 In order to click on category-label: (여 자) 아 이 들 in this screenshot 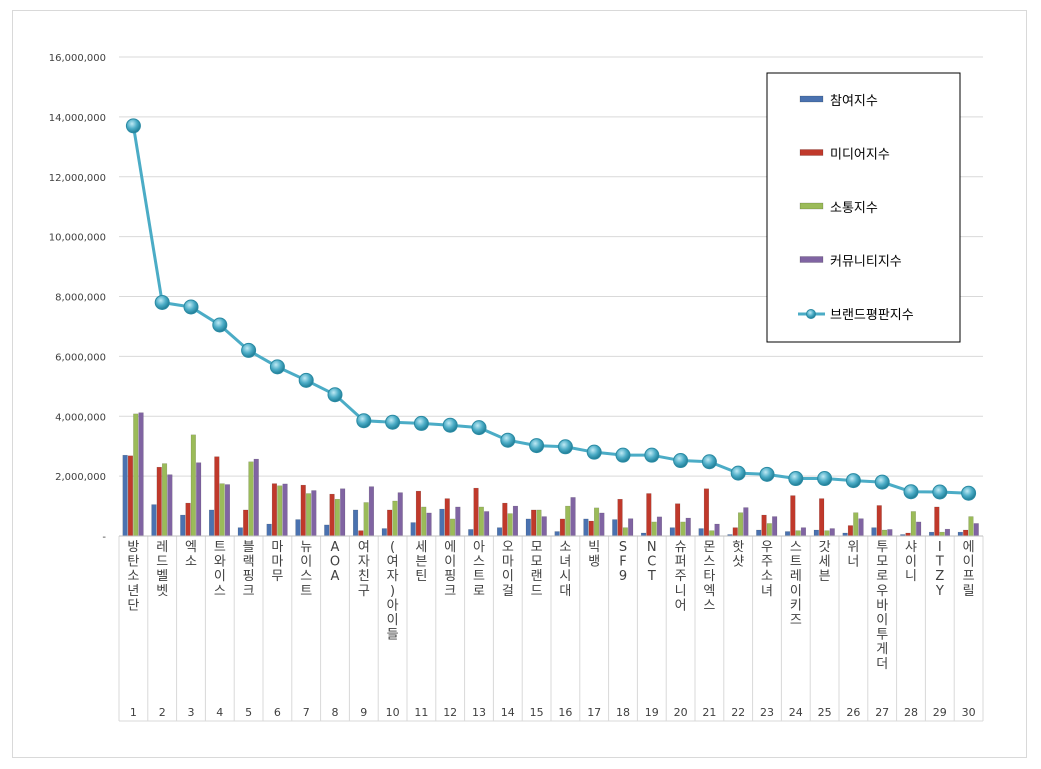, I will do `click(393, 591)`.